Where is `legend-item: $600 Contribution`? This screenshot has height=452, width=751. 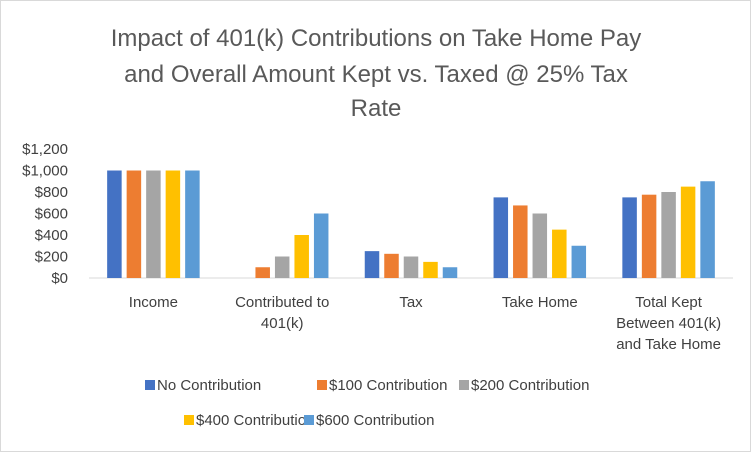 legend-item: $600 Contribution is located at coordinates (369, 420).